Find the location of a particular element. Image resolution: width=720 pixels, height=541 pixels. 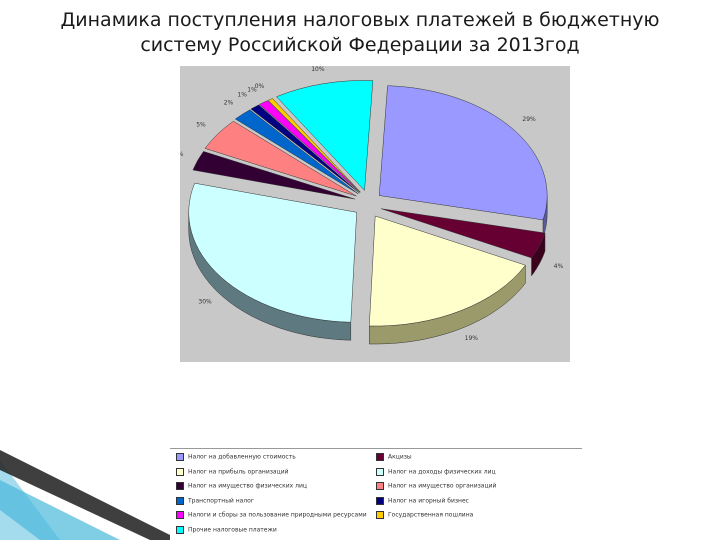

legend-label-0: Налог на добавленную стоимость is located at coordinates (242, 457).